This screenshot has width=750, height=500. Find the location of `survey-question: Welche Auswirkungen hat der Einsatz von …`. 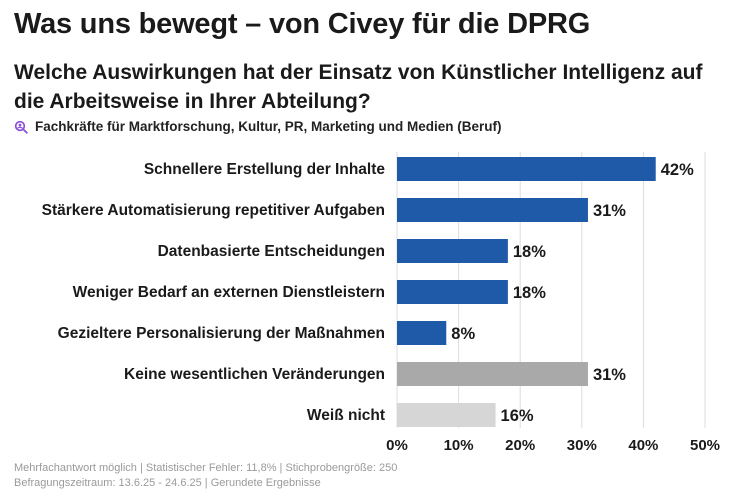

survey-question: Welche Auswirkungen hat der Einsatz von … is located at coordinates (358, 87).